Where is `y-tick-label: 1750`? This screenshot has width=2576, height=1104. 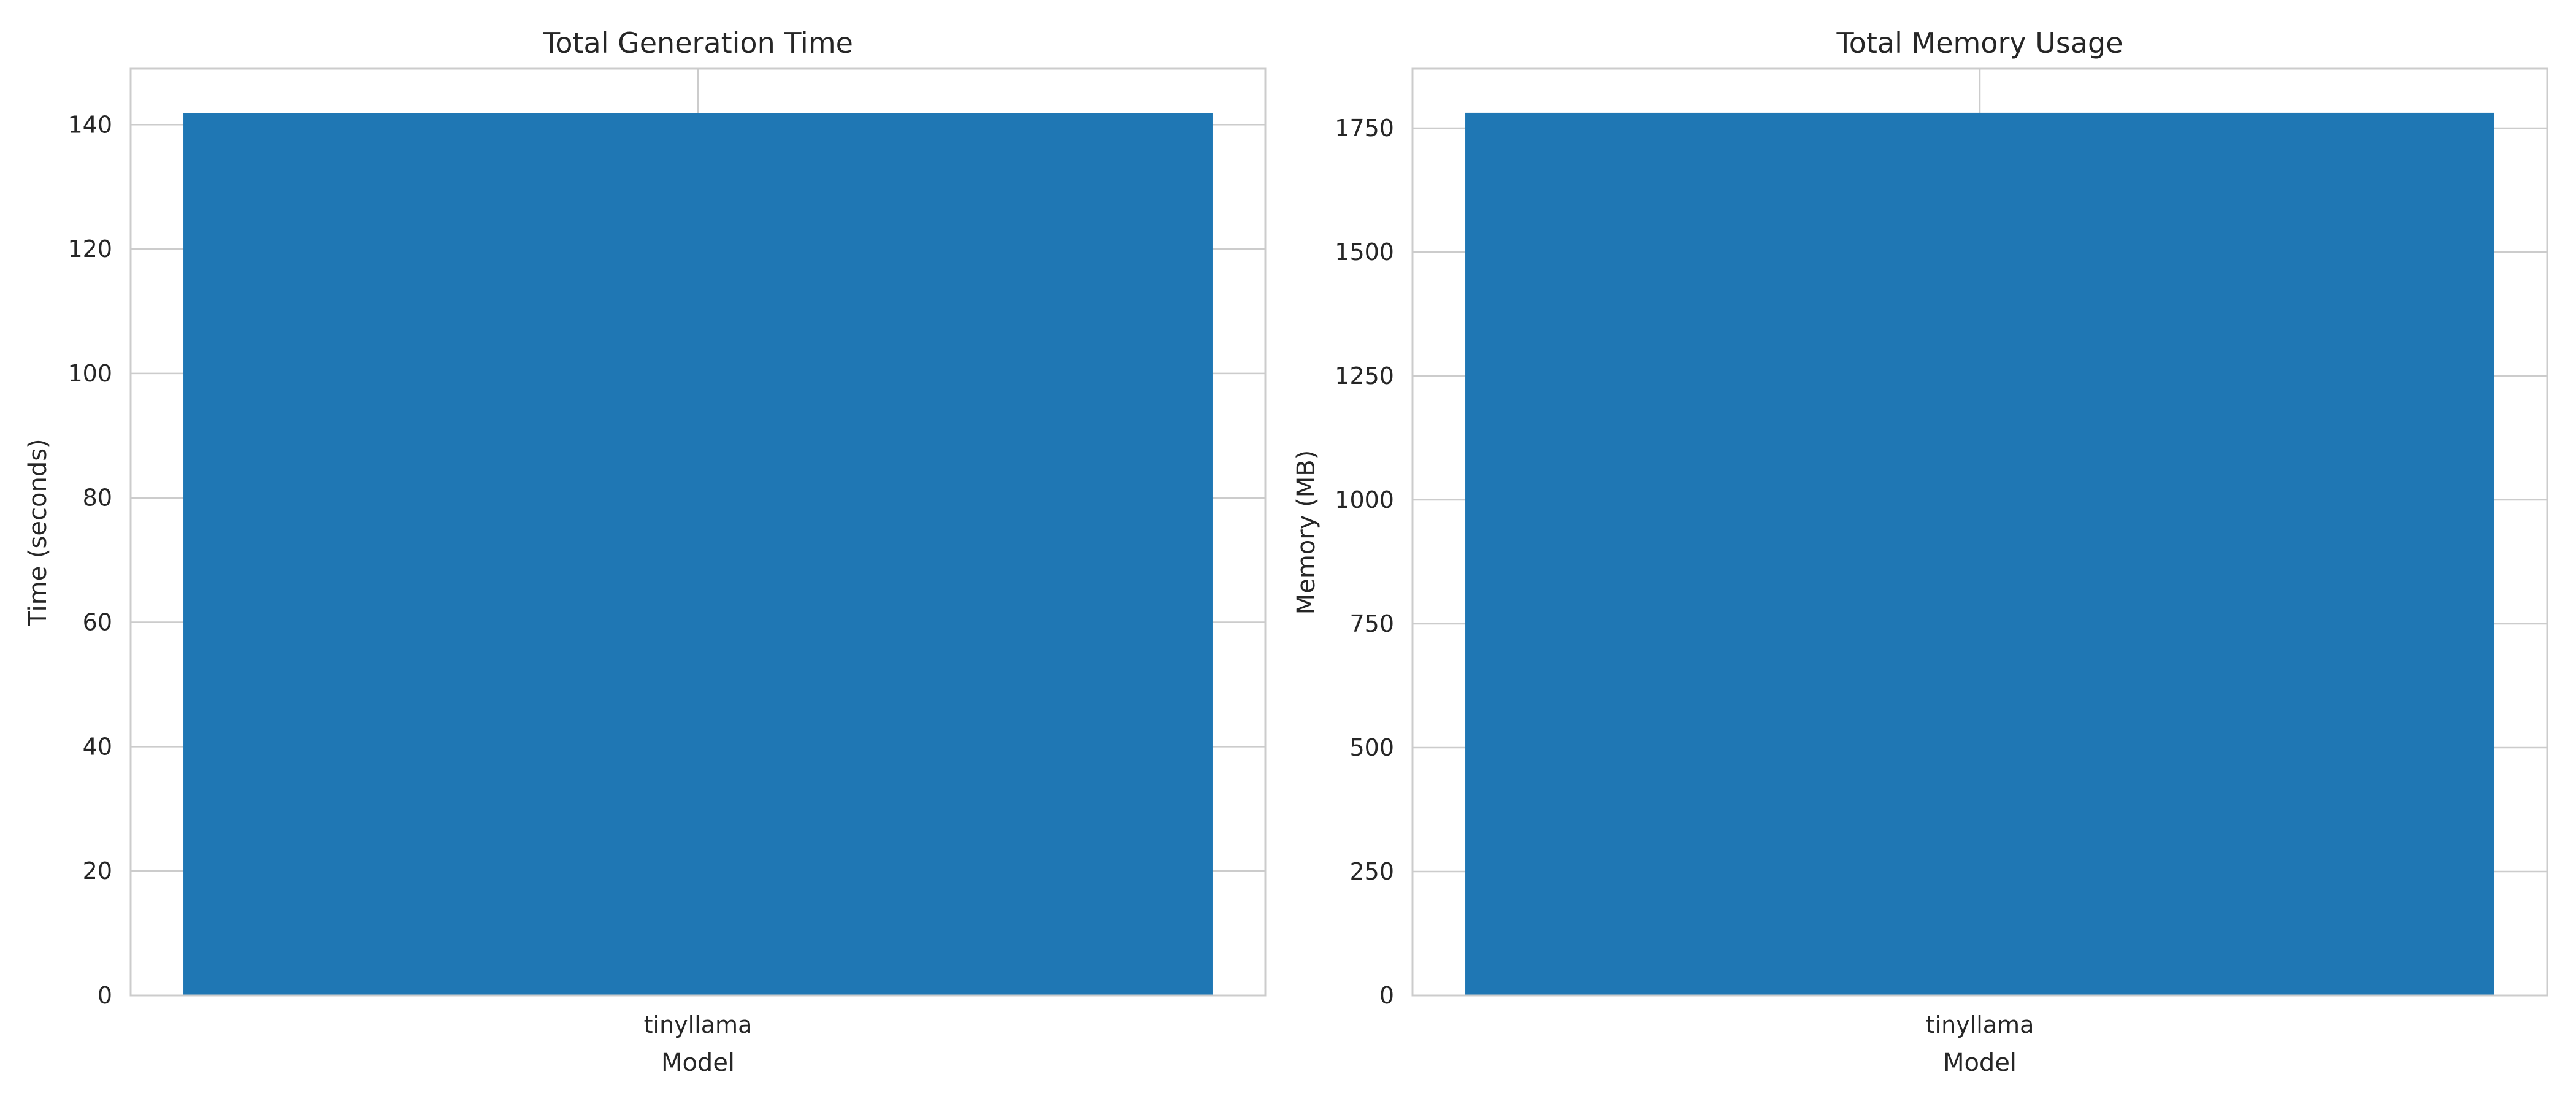
y-tick-label: 1750 is located at coordinates (1364, 128).